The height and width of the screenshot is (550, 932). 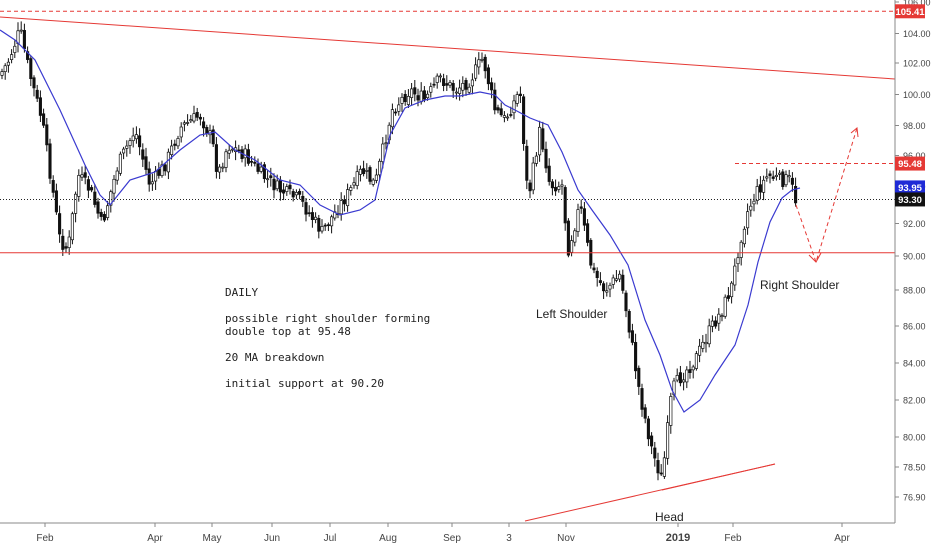 I want to click on y-tick-label: 92.00, so click(x=914, y=224).